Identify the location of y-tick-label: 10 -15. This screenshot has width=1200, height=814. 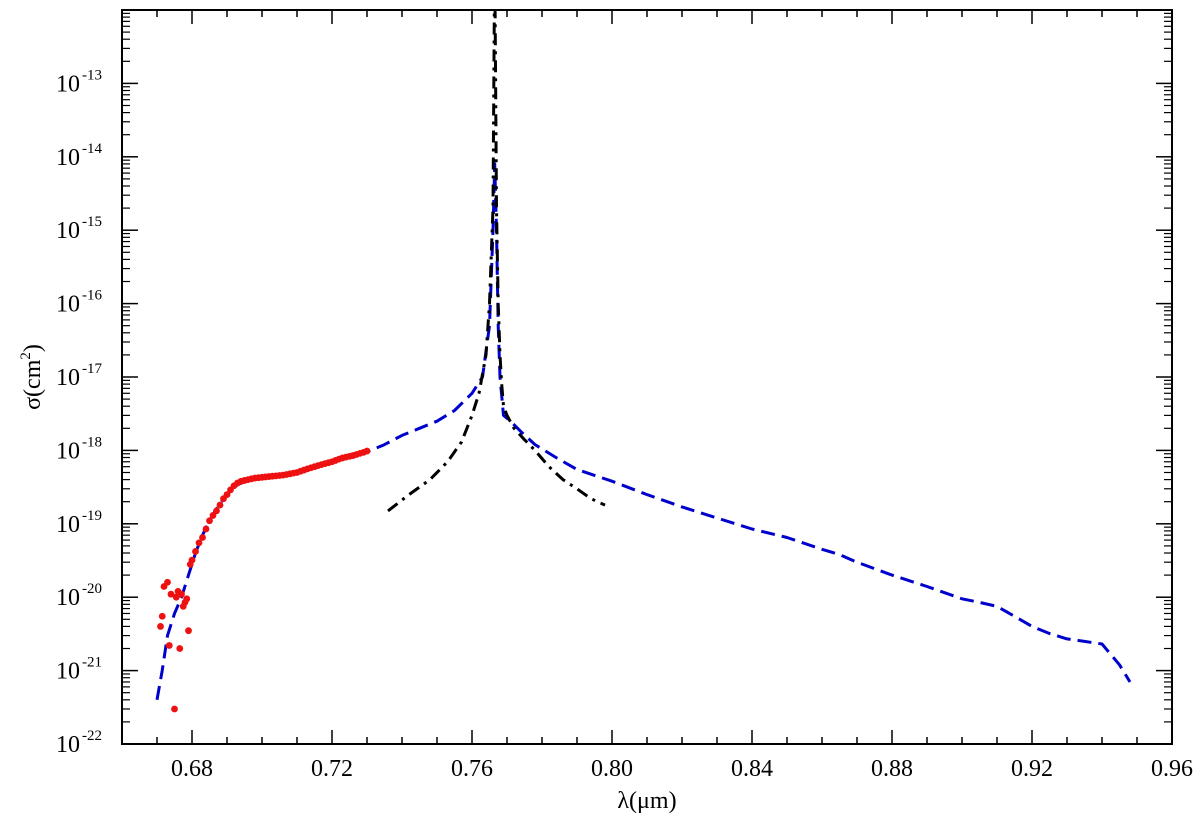
(79, 229).